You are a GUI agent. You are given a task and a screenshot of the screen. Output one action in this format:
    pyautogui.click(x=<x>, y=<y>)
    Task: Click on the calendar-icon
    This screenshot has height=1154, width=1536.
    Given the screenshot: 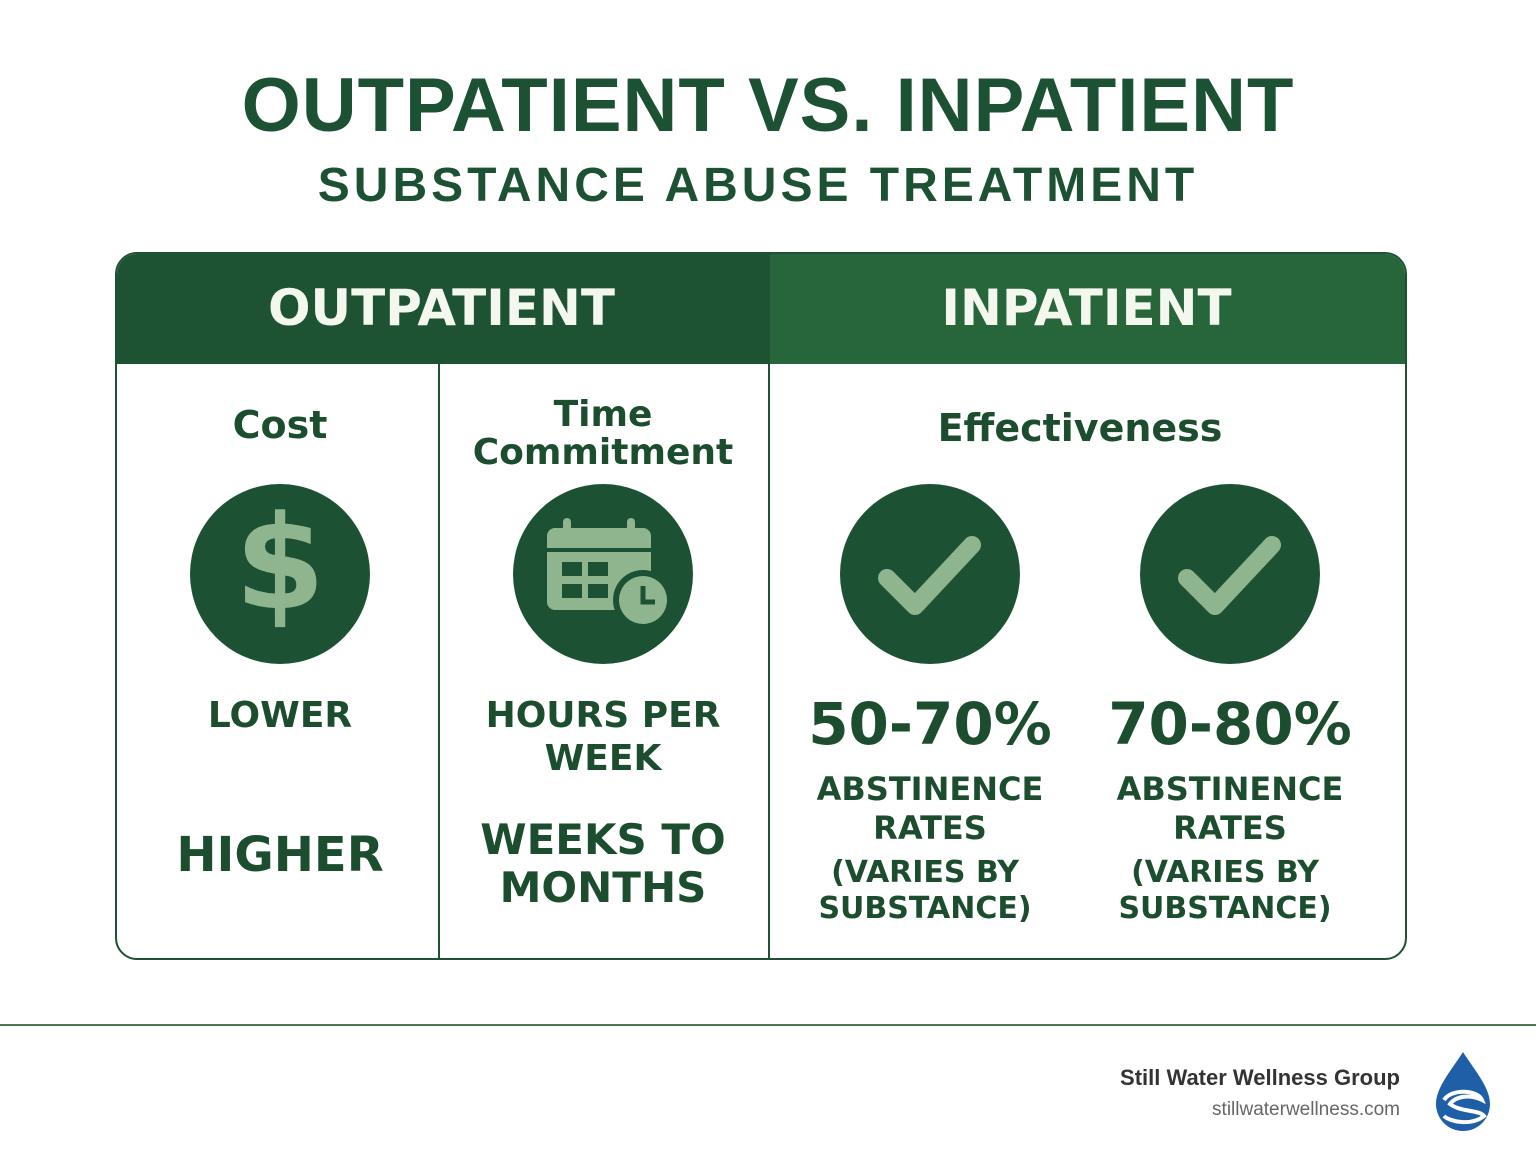 What is the action you would take?
    pyautogui.click(x=603, y=574)
    